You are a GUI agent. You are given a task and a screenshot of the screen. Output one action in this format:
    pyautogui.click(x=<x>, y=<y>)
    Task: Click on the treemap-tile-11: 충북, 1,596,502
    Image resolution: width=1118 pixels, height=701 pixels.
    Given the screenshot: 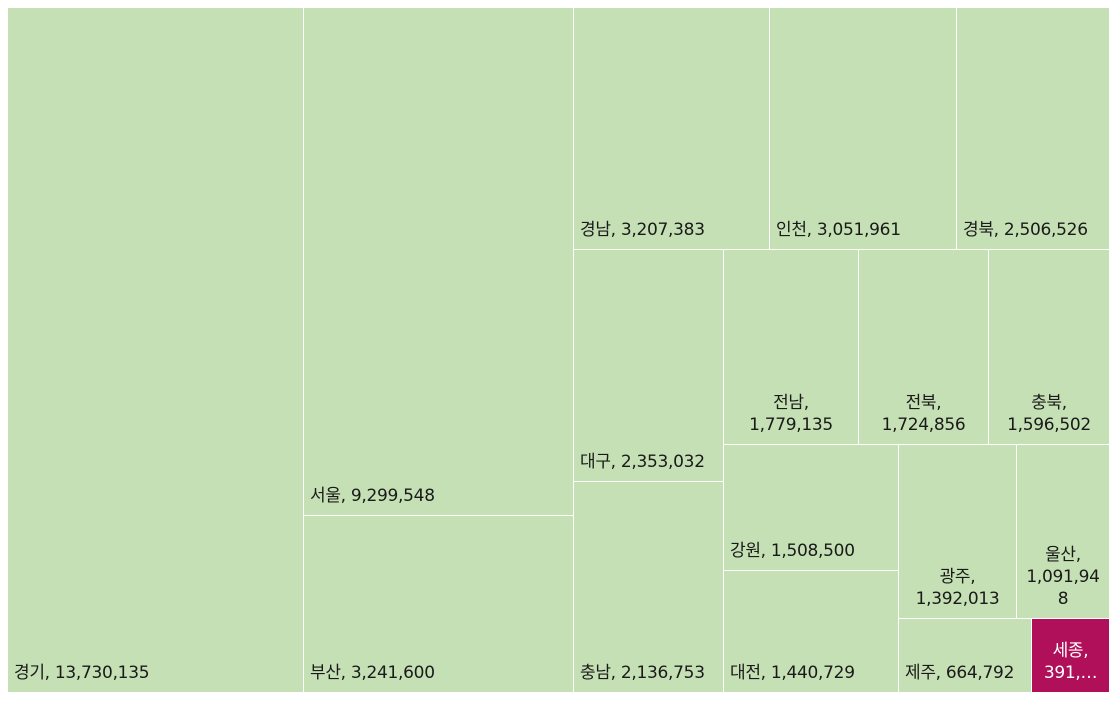 What is the action you would take?
    pyautogui.click(x=1049, y=347)
    